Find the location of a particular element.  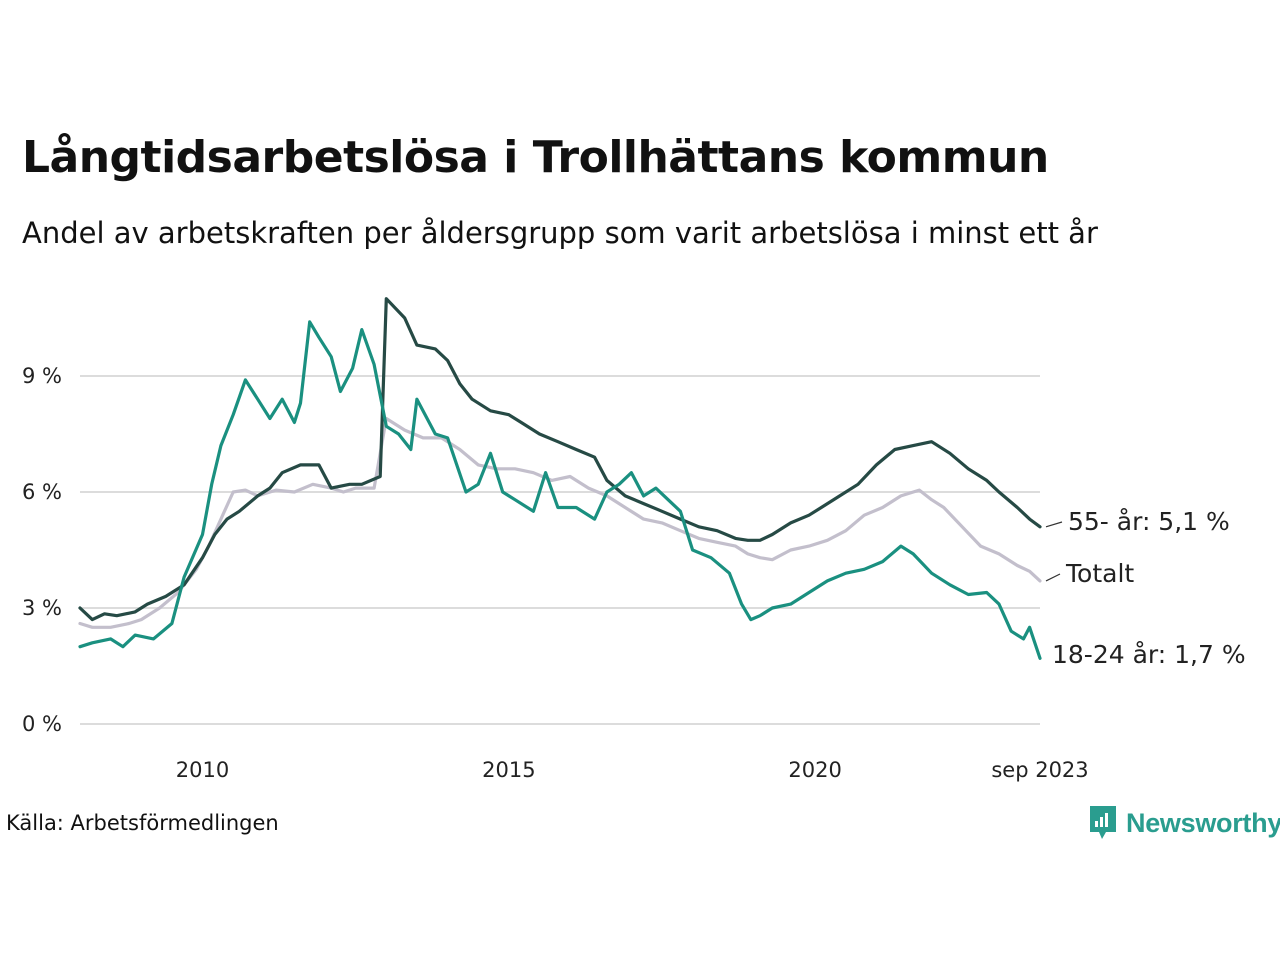

x-tick-label: 2015 is located at coordinates (508, 770).